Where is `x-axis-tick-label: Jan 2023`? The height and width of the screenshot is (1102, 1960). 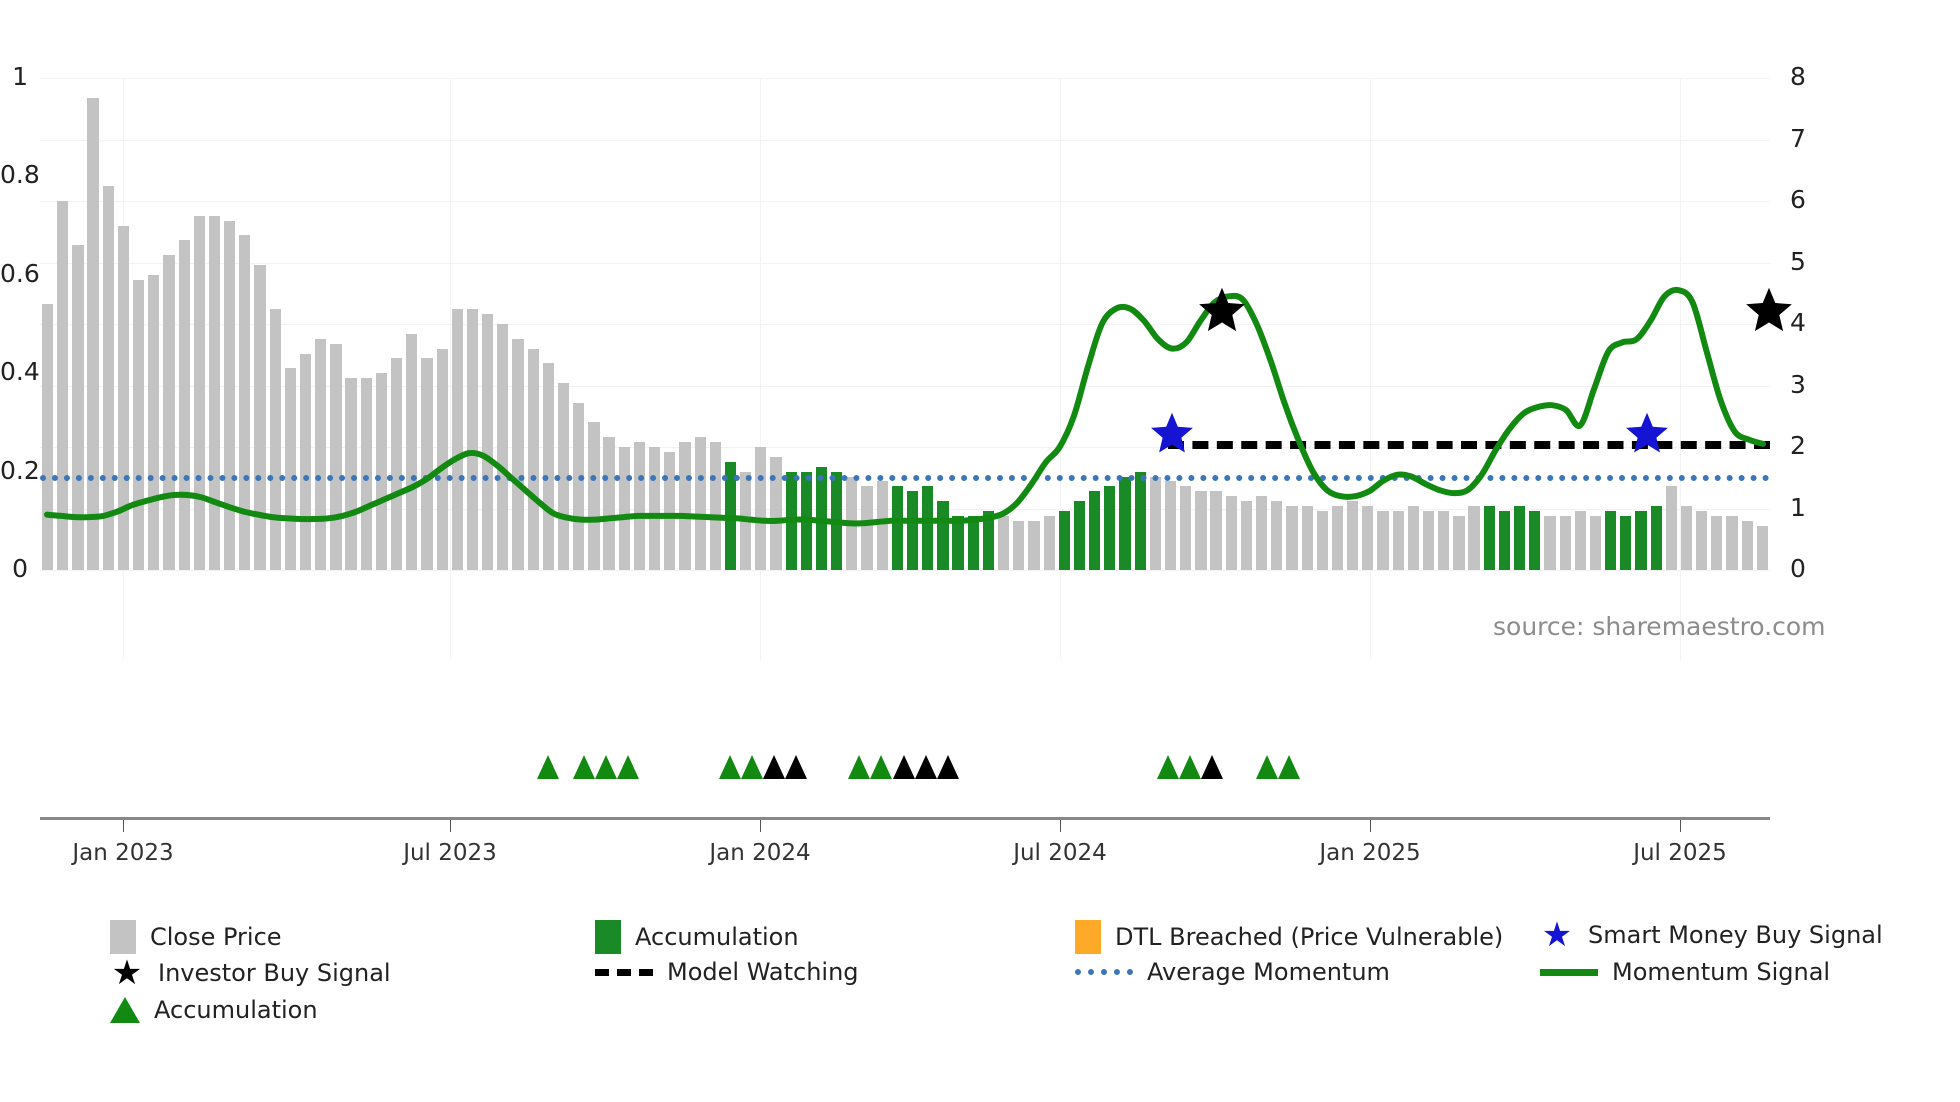 x-axis-tick-label: Jan 2023 is located at coordinates (123, 853).